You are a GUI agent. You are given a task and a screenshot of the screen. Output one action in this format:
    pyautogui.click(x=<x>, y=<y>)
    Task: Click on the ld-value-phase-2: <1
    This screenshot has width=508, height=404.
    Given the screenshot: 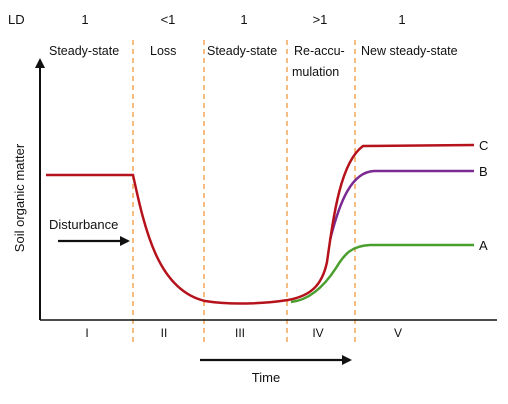 What is the action you would take?
    pyautogui.click(x=168, y=19)
    